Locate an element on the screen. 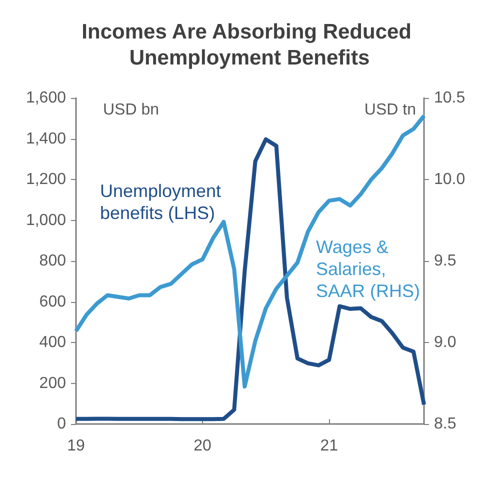  y-tick-label: 1,000 is located at coordinates (46, 220).